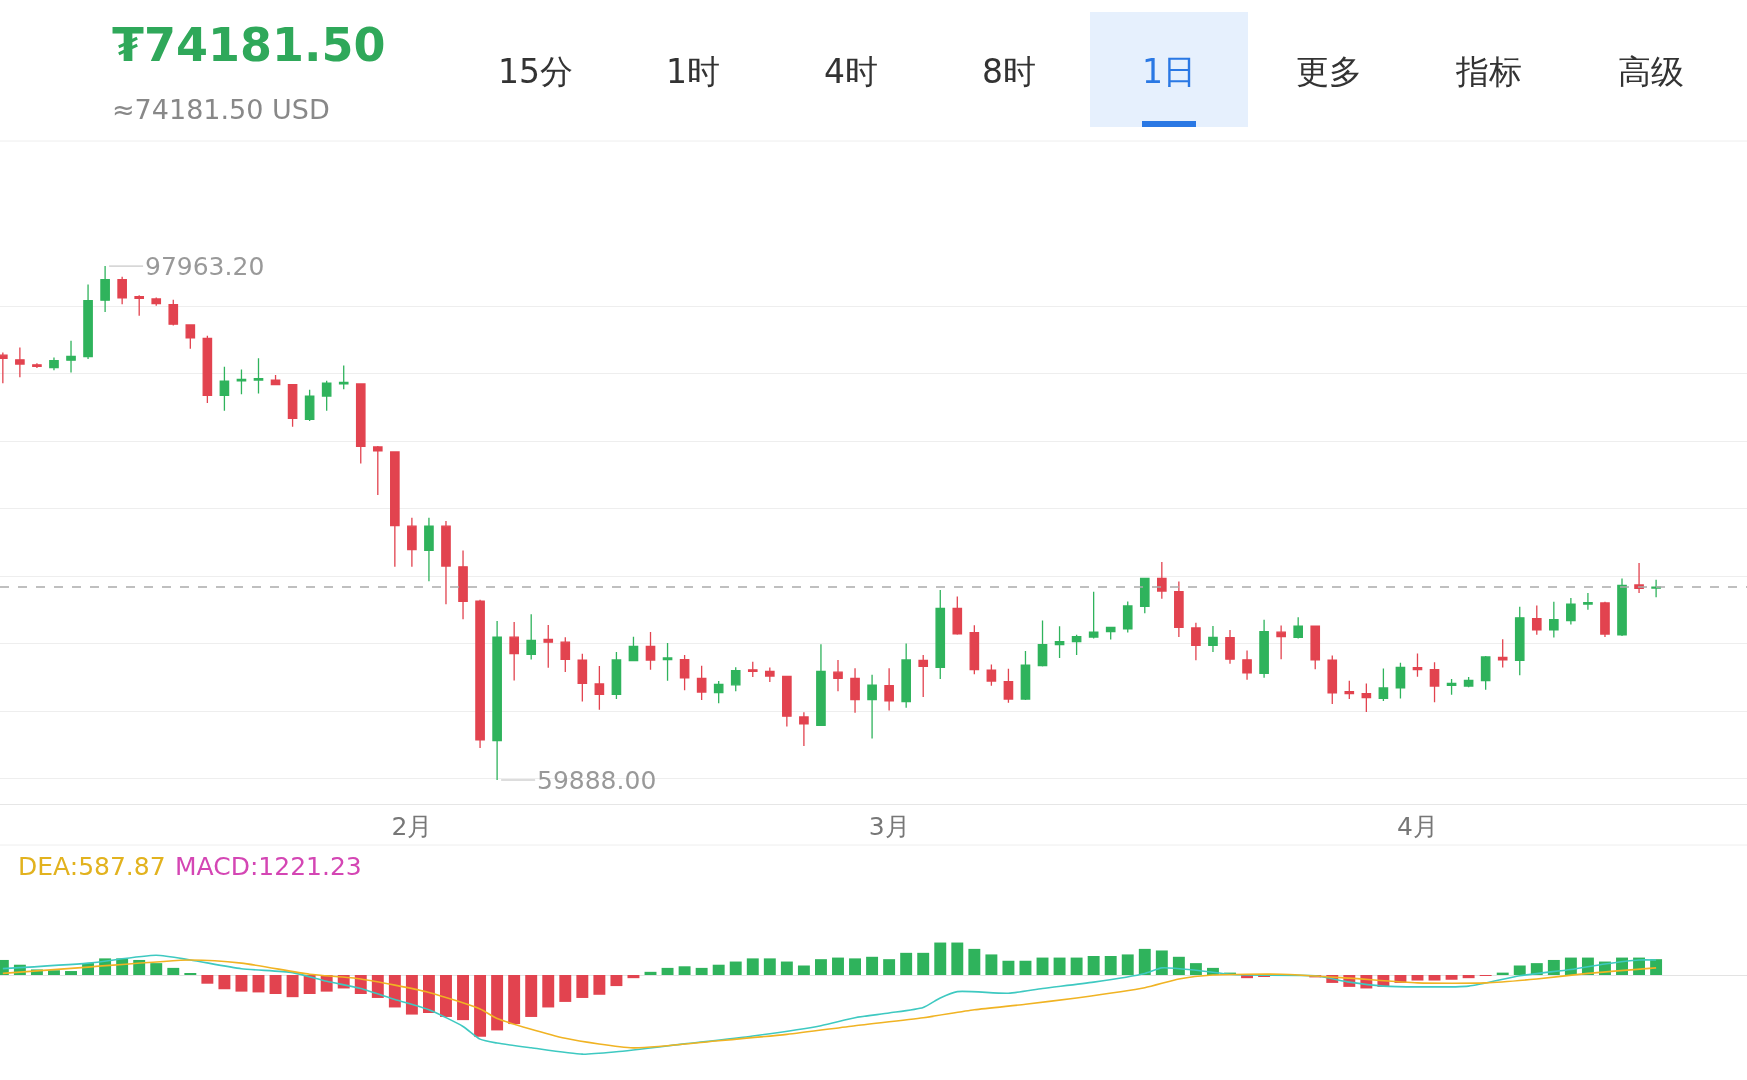 The width and height of the screenshot is (1747, 1080). What do you see at coordinates (851, 71) in the screenshot?
I see `text: 4时` at bounding box center [851, 71].